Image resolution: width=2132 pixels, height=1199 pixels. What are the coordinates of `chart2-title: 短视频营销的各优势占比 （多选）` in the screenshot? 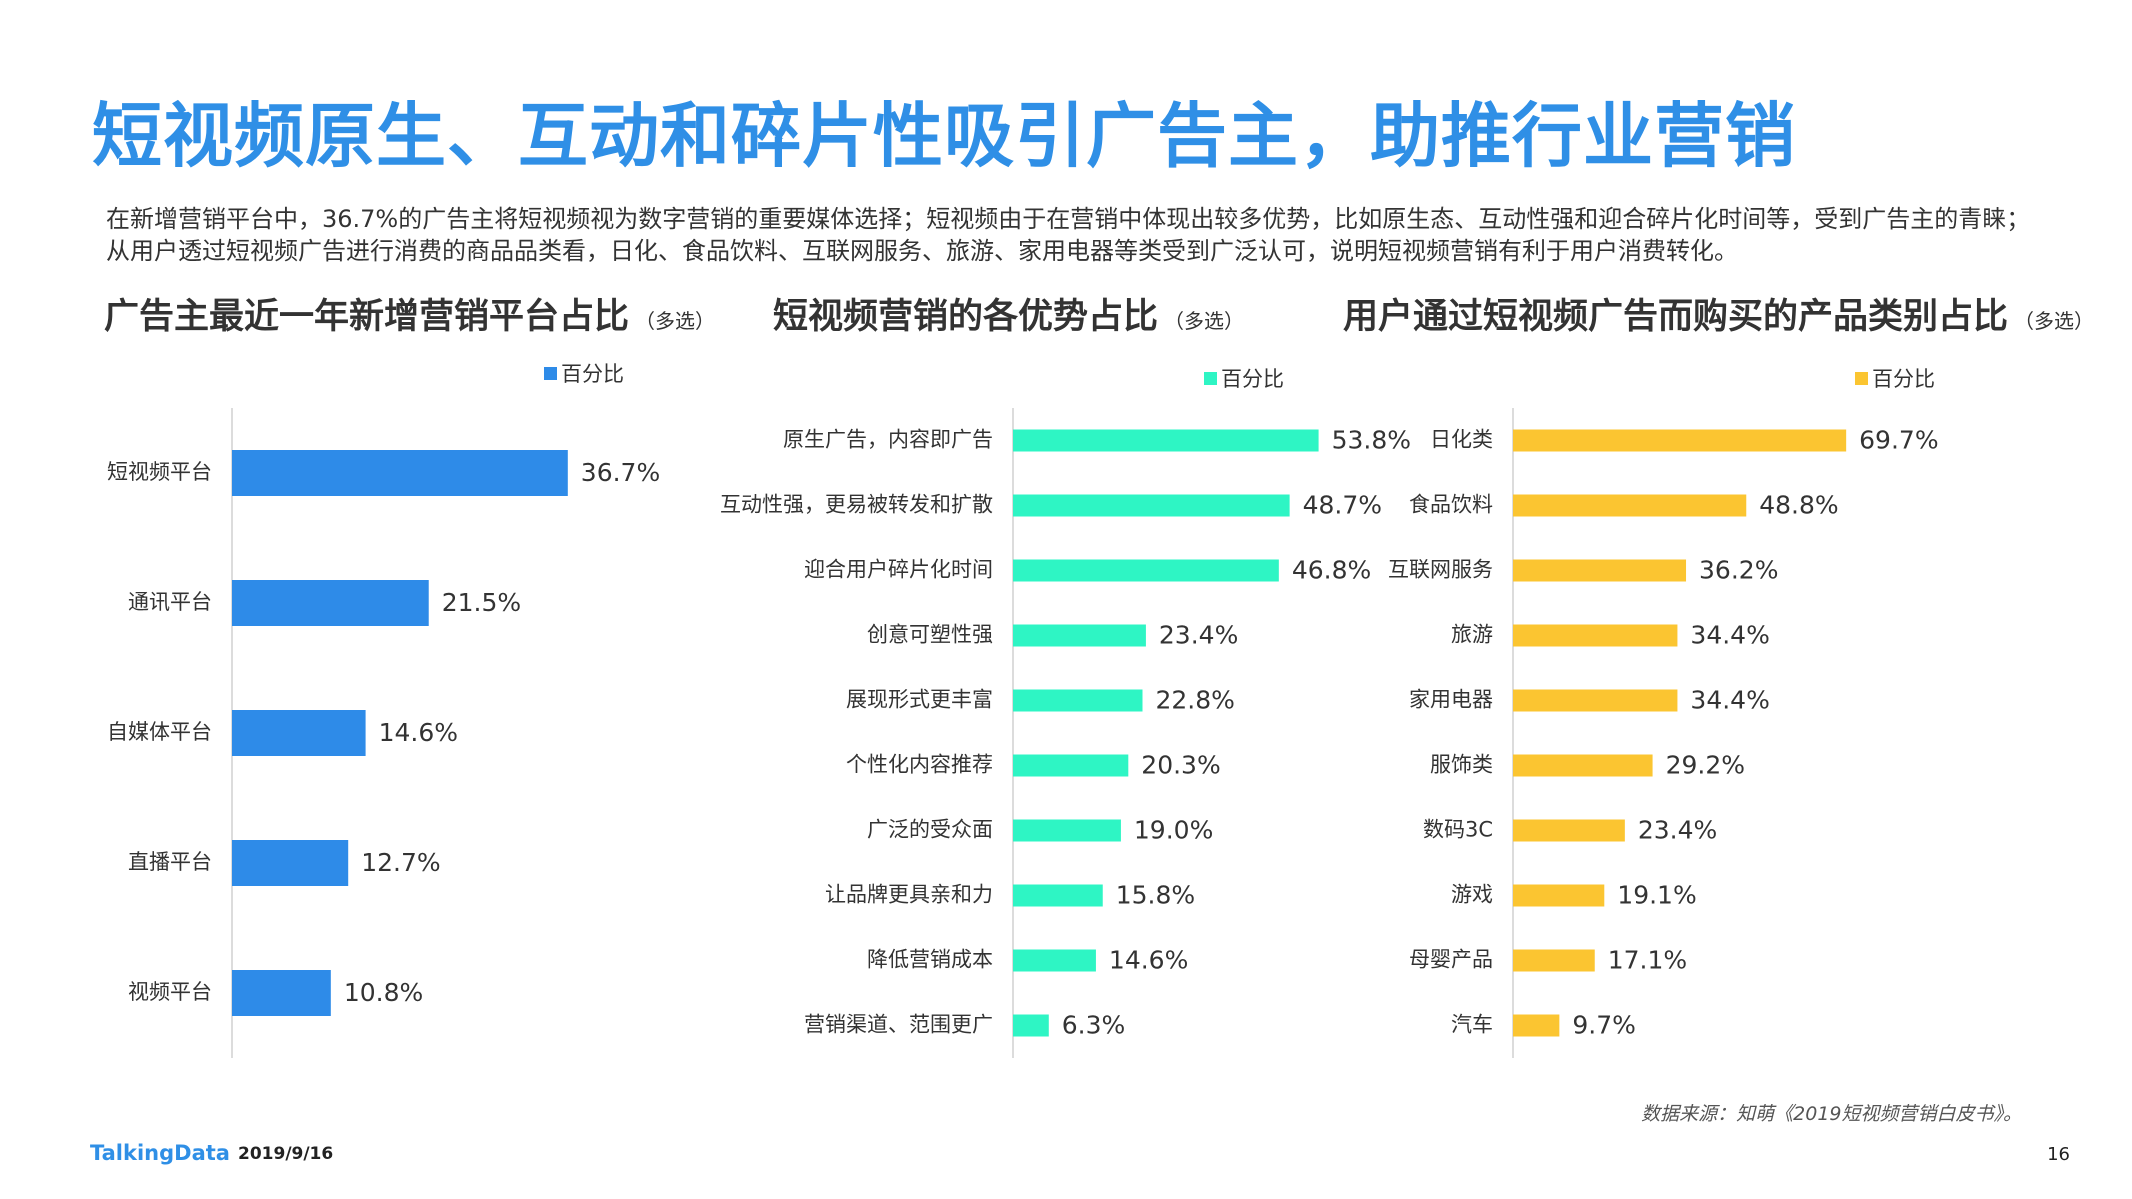 It's located at (1008, 313).